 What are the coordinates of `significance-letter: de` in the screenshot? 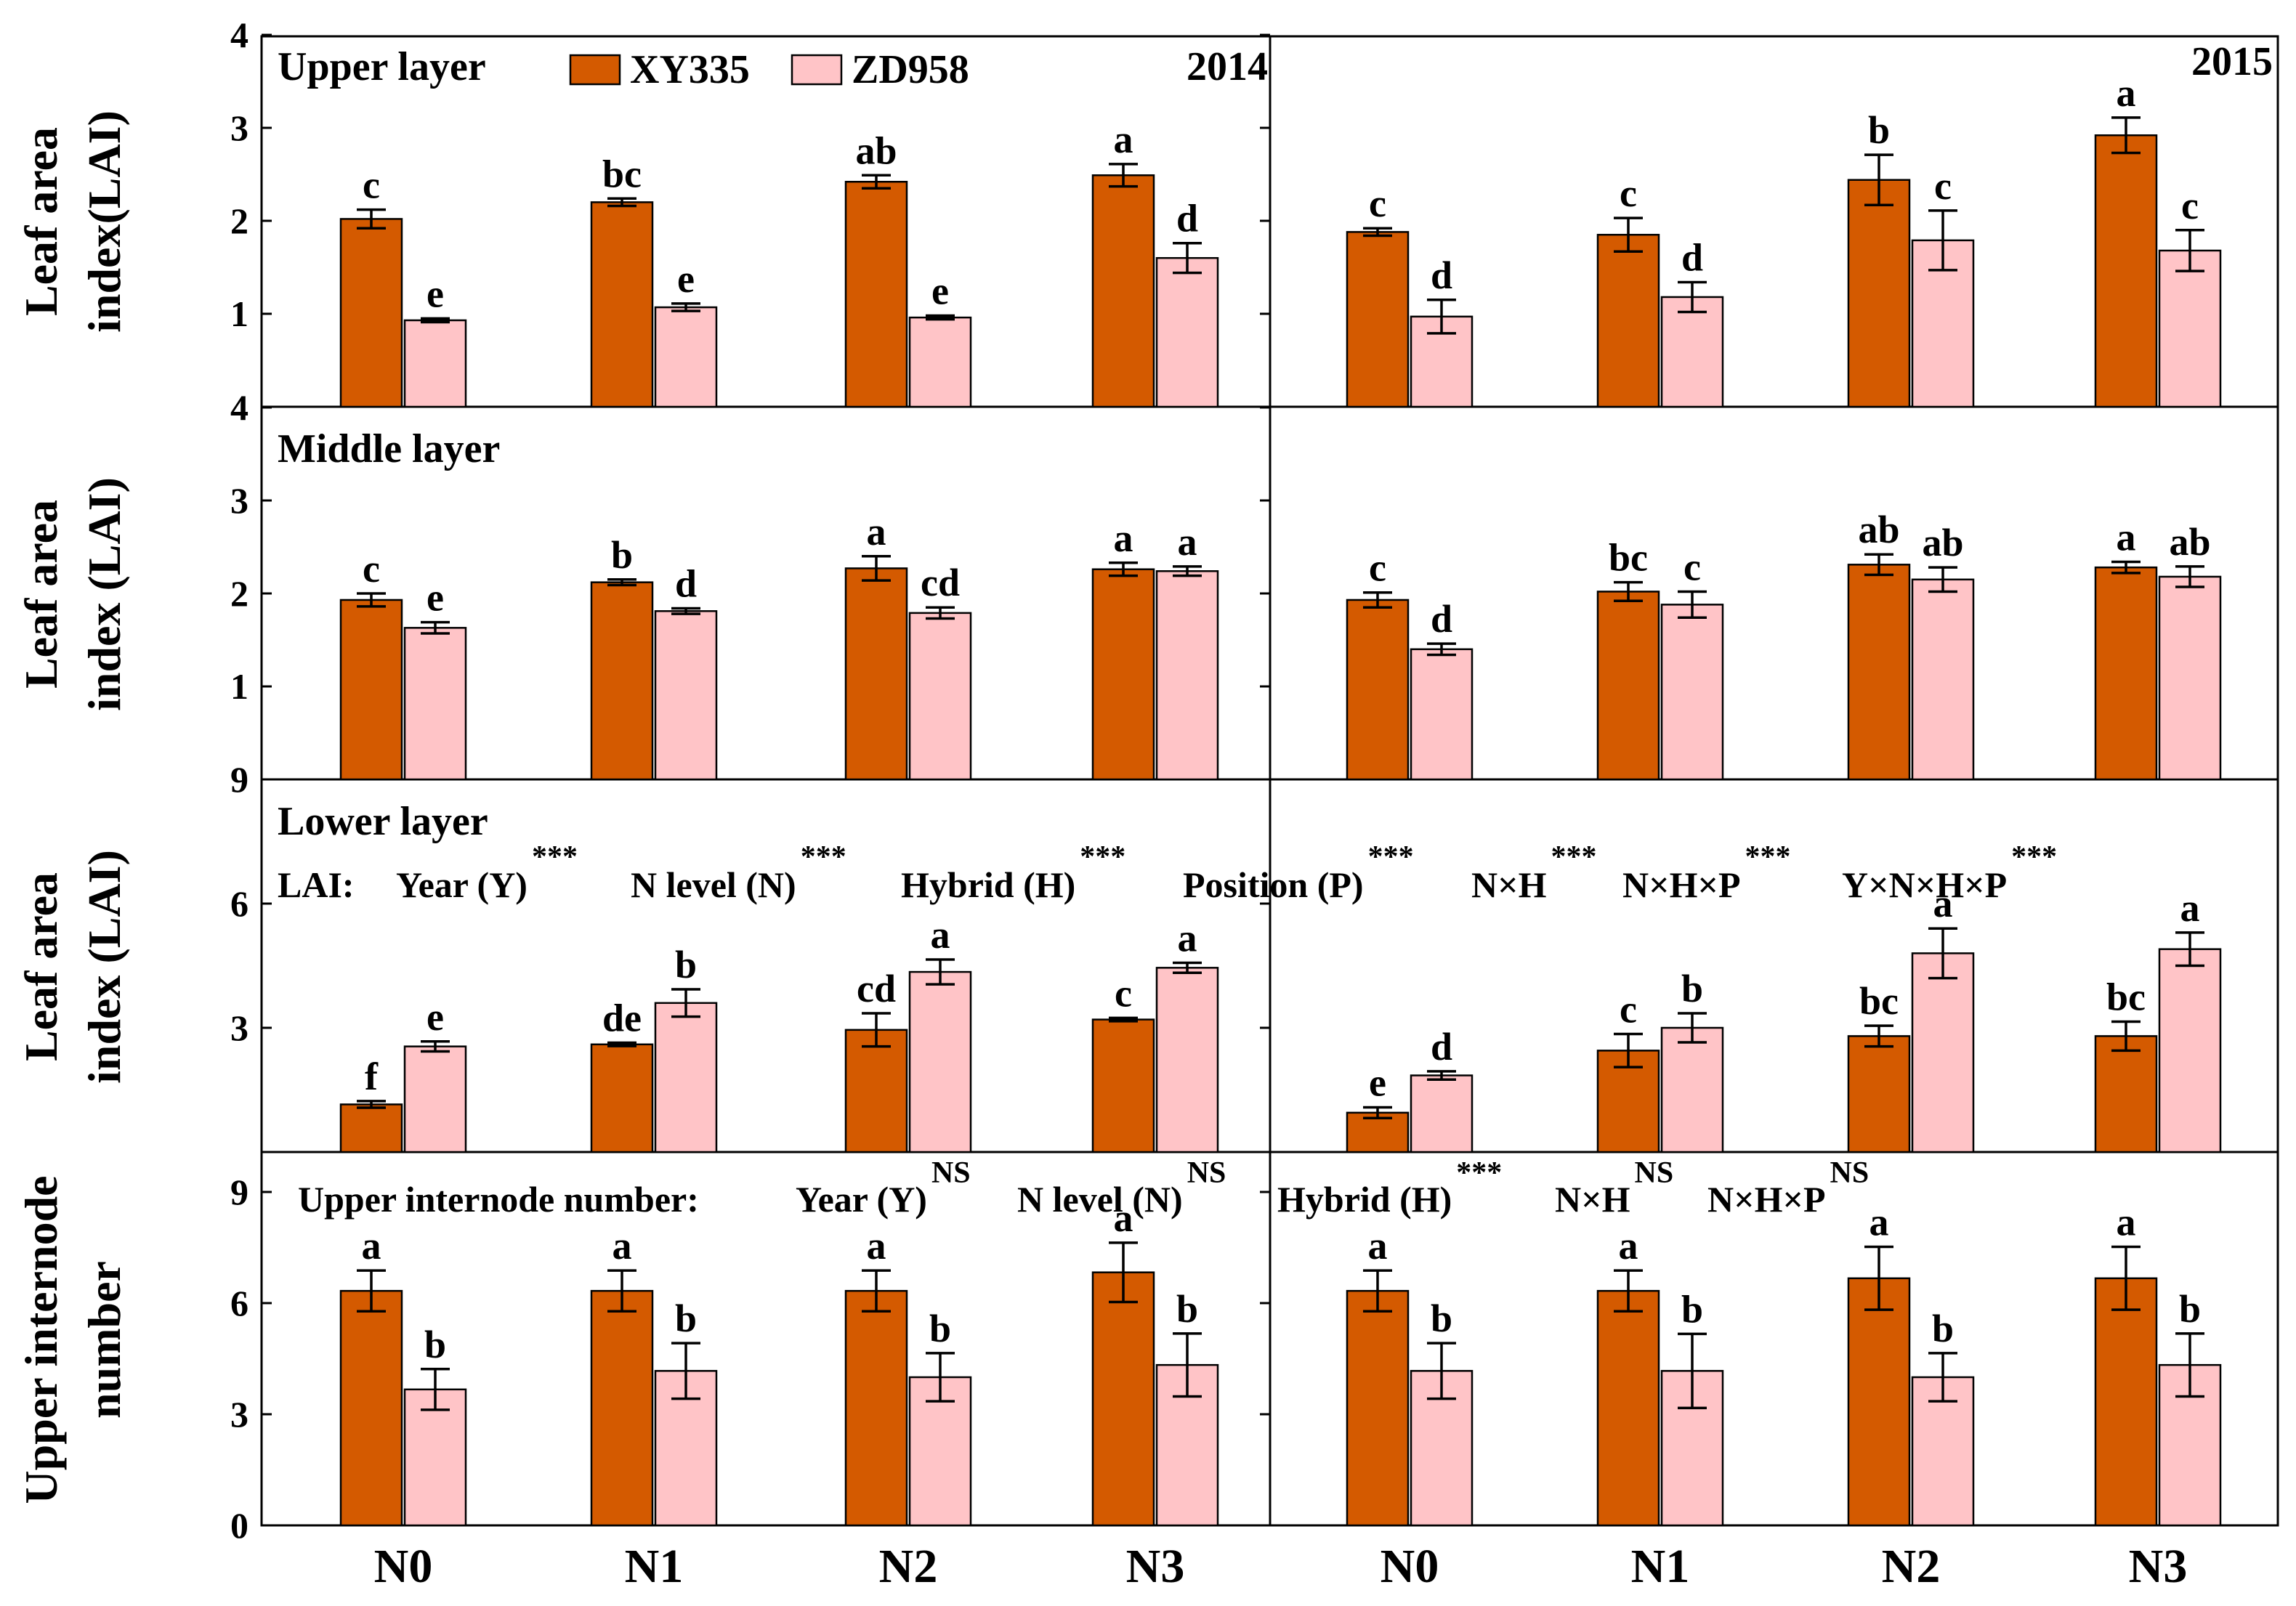 It's located at (622, 1018).